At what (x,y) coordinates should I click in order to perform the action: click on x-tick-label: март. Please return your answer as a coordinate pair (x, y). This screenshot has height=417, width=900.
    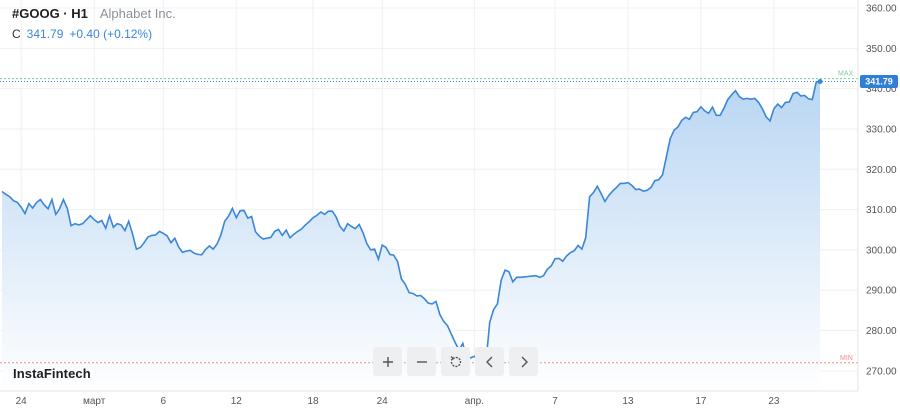
    Looking at the image, I should click on (94, 401).